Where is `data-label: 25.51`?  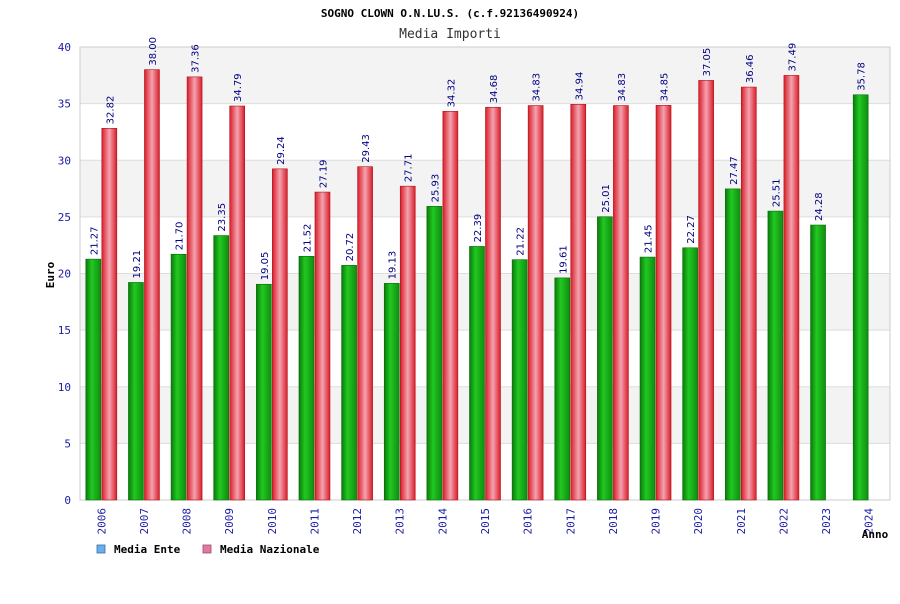 data-label: 25.51 is located at coordinates (776, 192).